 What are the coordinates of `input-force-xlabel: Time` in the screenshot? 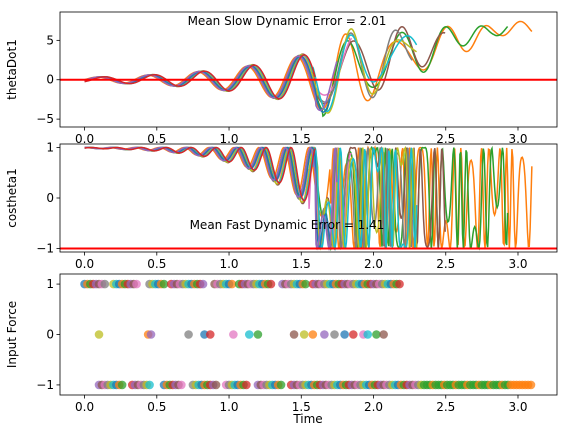 It's located at (307, 419).